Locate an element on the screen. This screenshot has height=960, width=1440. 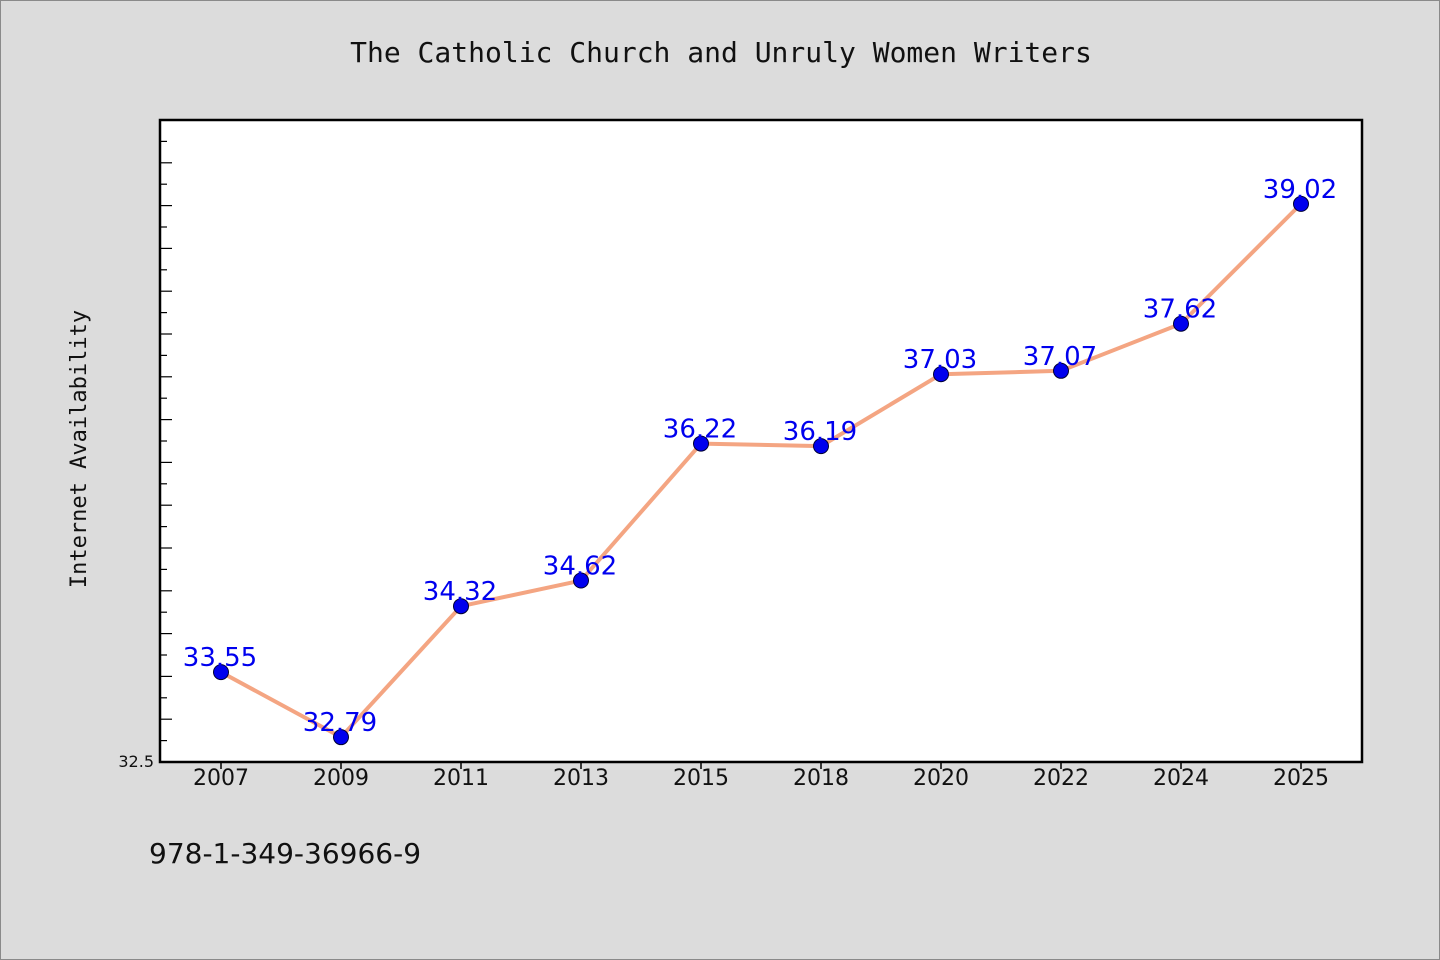
x-tick-label: 2022 is located at coordinates (1061, 778).